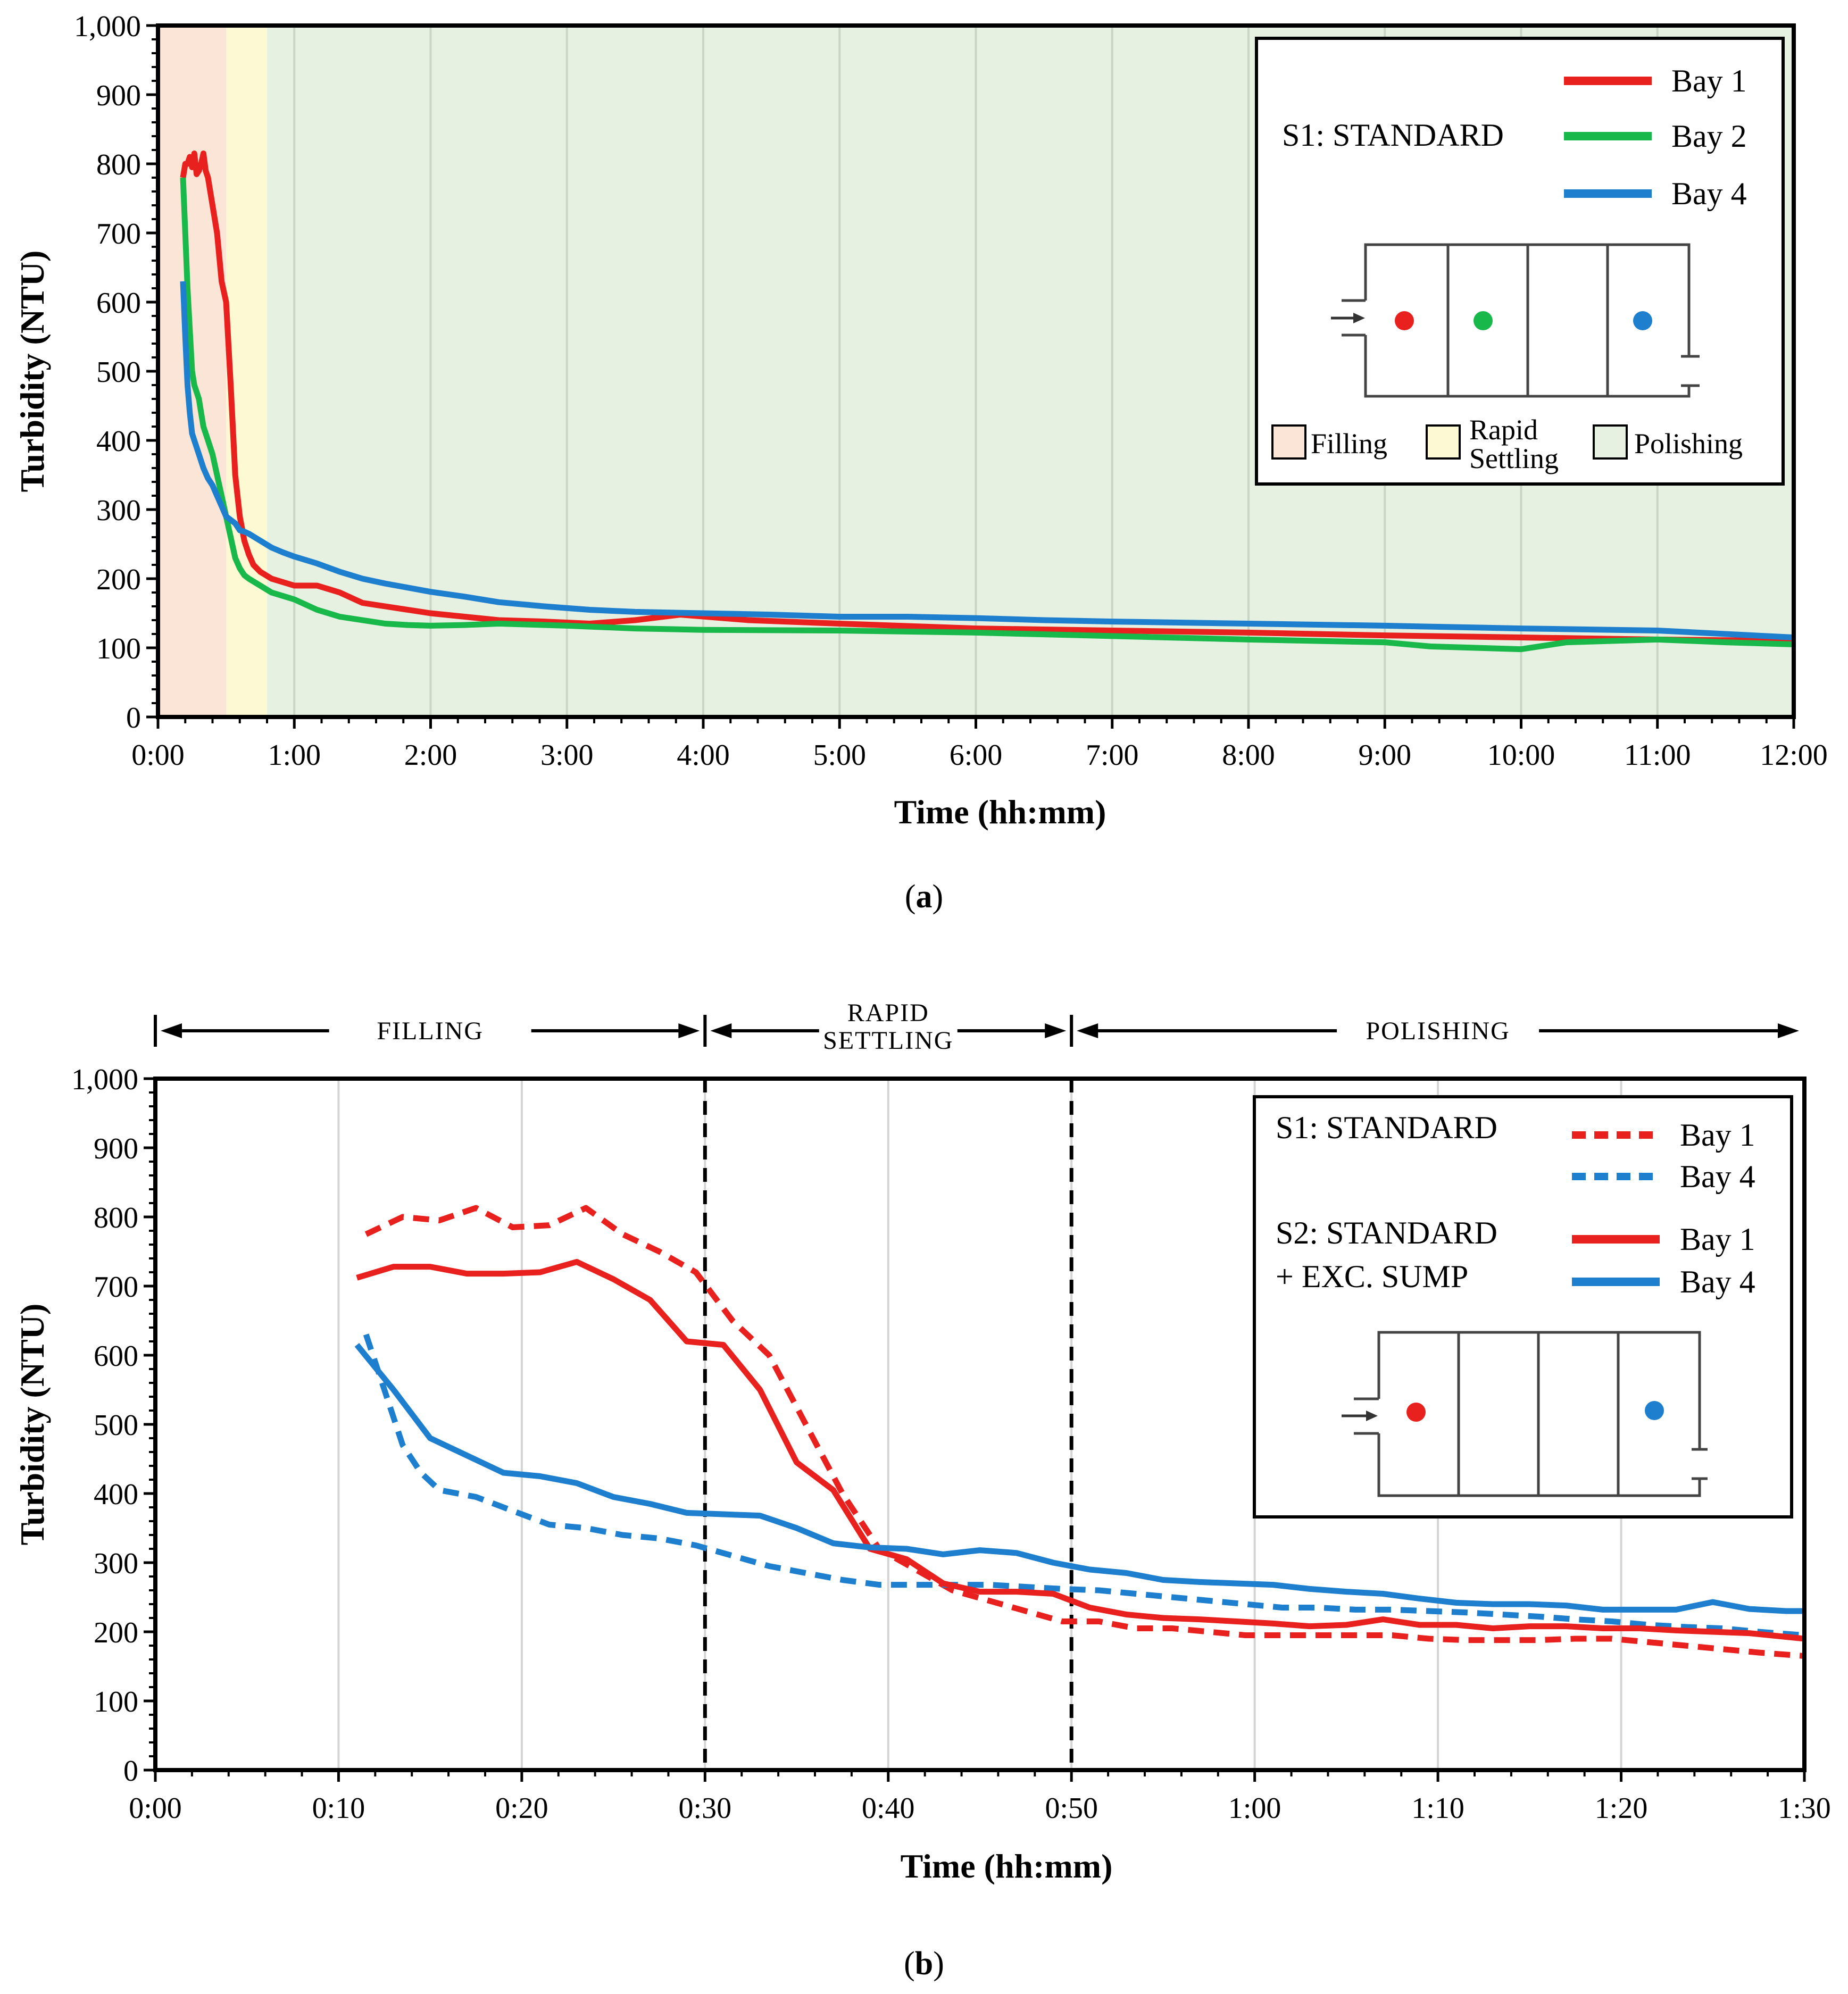  I want to click on panel-a-polishing-label: Polishing, so click(1688, 444).